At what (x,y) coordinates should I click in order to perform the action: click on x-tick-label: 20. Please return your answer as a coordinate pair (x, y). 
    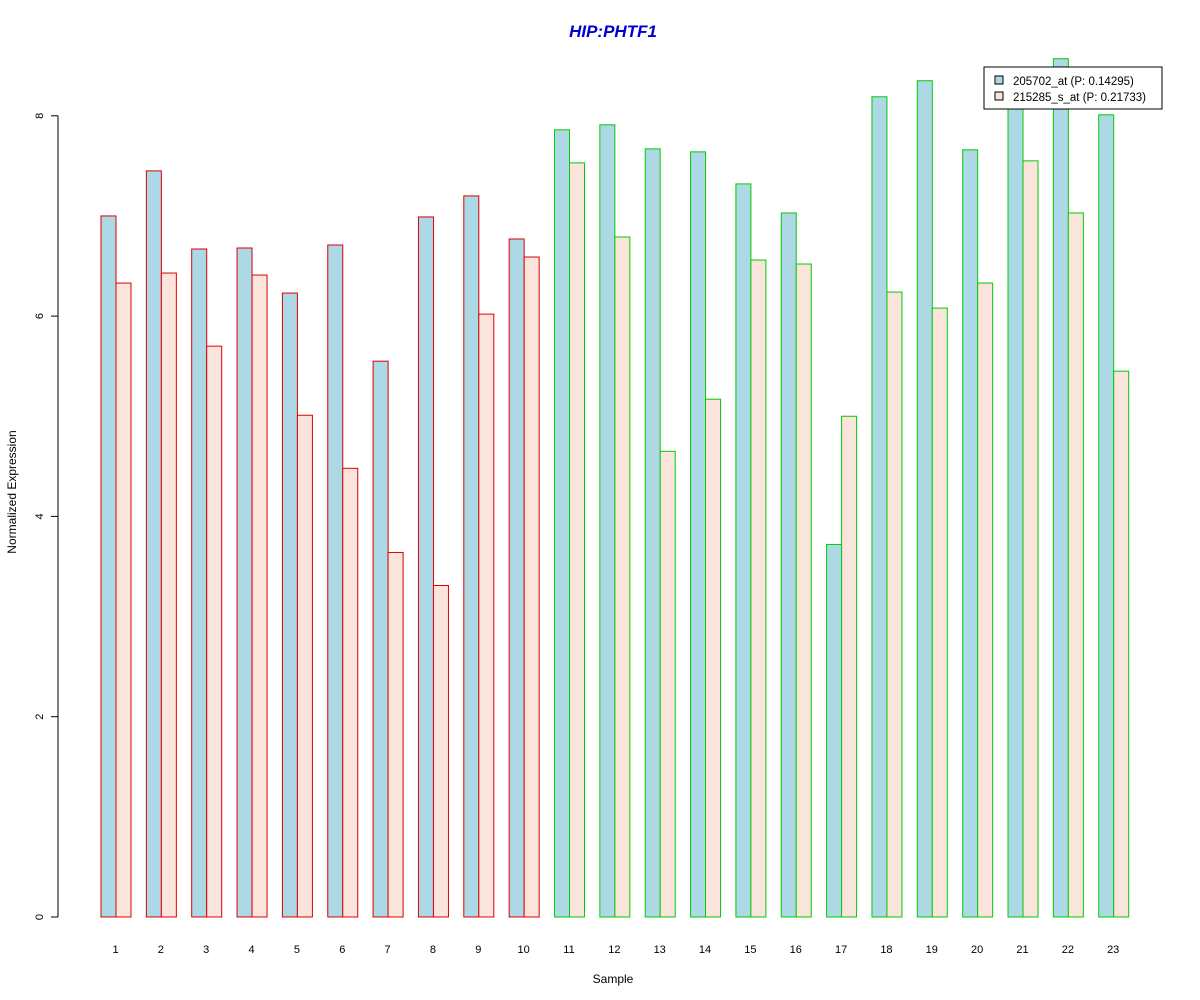
    Looking at the image, I should click on (977, 950).